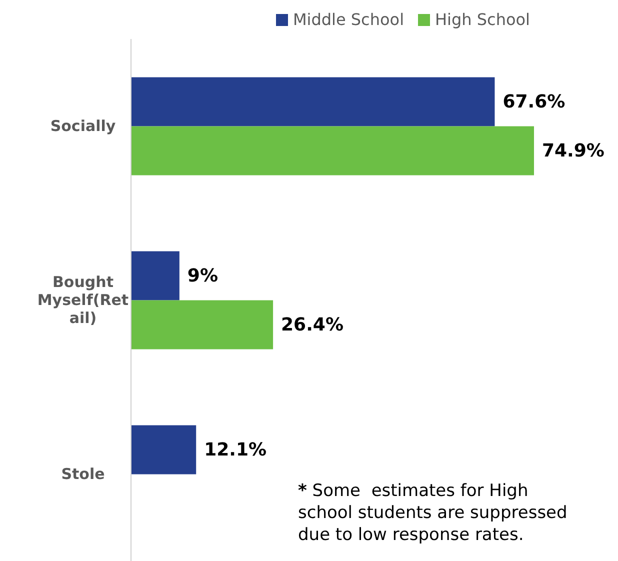 The image size is (618, 561). I want to click on legend-label: High School, so click(482, 19).